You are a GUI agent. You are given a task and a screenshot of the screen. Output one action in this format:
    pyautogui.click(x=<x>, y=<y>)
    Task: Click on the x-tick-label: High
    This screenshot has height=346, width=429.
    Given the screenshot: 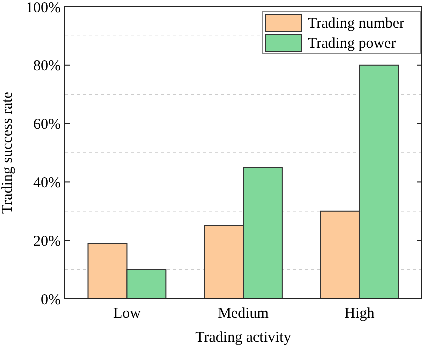 What is the action you would take?
    pyautogui.click(x=360, y=314)
    